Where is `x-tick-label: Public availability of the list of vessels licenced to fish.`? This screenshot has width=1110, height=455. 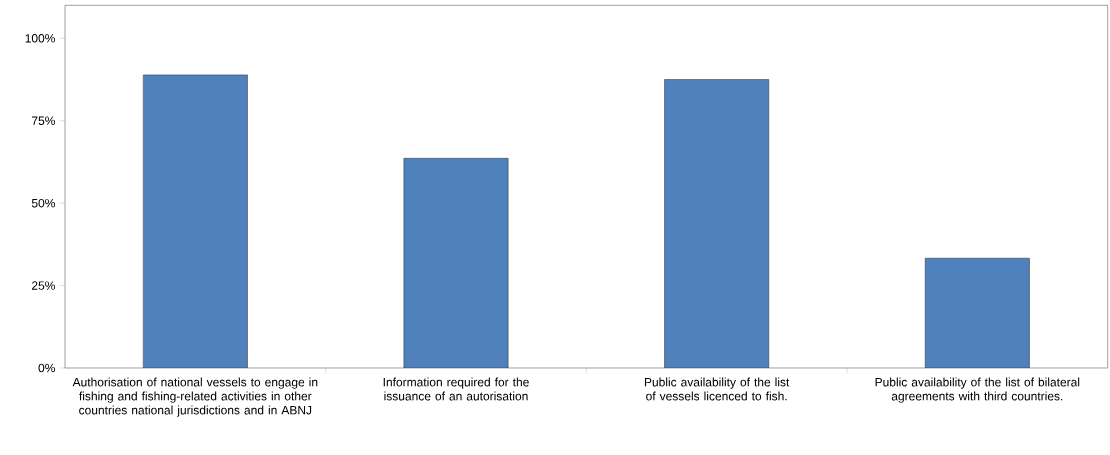
x-tick-label: Public availability of the list of vessels licenced to fish. is located at coordinates (717, 389).